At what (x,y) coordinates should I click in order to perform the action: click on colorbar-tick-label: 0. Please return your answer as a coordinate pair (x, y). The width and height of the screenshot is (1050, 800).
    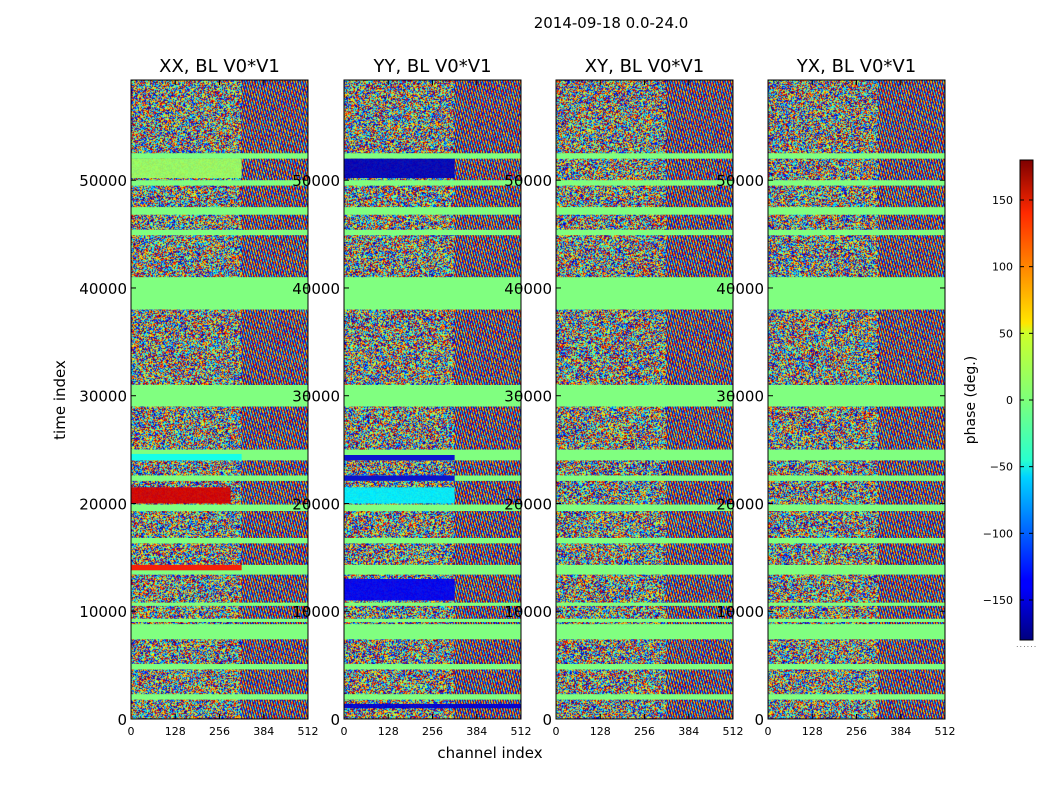
    Looking at the image, I should click on (1009, 400).